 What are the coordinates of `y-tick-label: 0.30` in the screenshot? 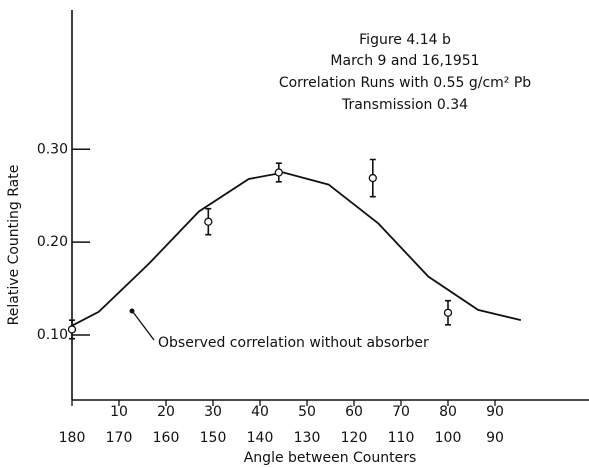 It's located at (52, 149).